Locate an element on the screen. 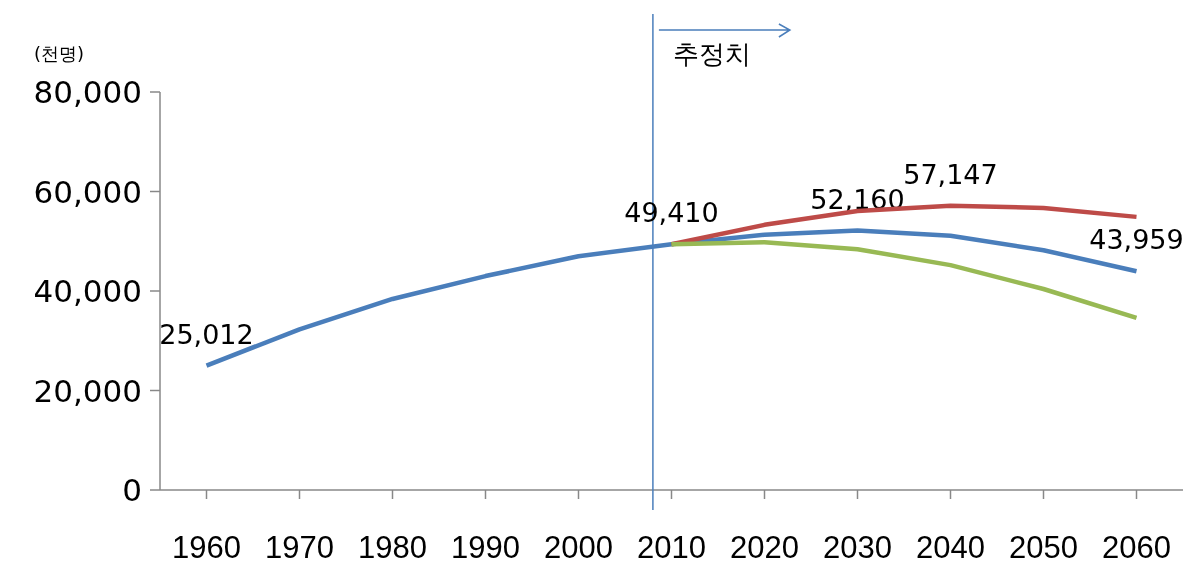 The image size is (1200, 568). data-label: 25,012 is located at coordinates (206, 334).